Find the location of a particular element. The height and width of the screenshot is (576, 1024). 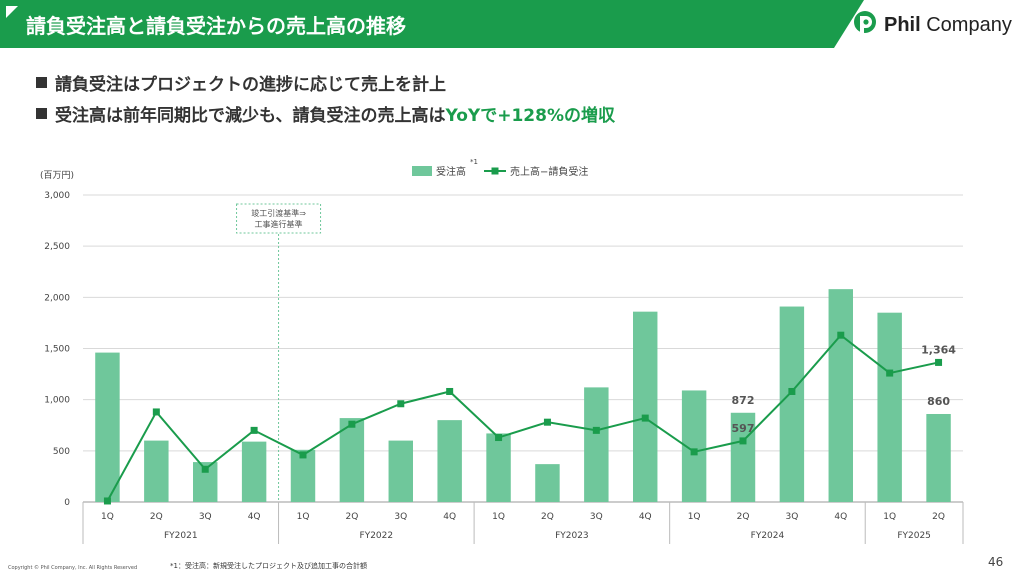

logo-text: Phil Company is located at coordinates (948, 24).